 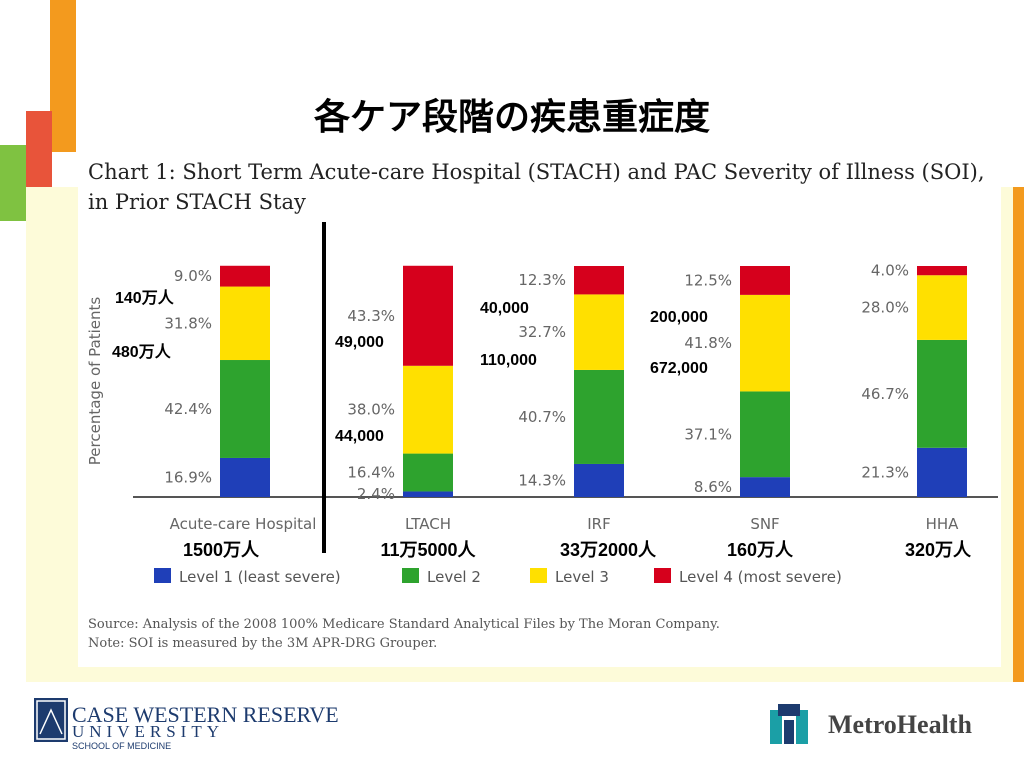 What do you see at coordinates (598, 524) in the screenshot?
I see `category-label-3: IRF` at bounding box center [598, 524].